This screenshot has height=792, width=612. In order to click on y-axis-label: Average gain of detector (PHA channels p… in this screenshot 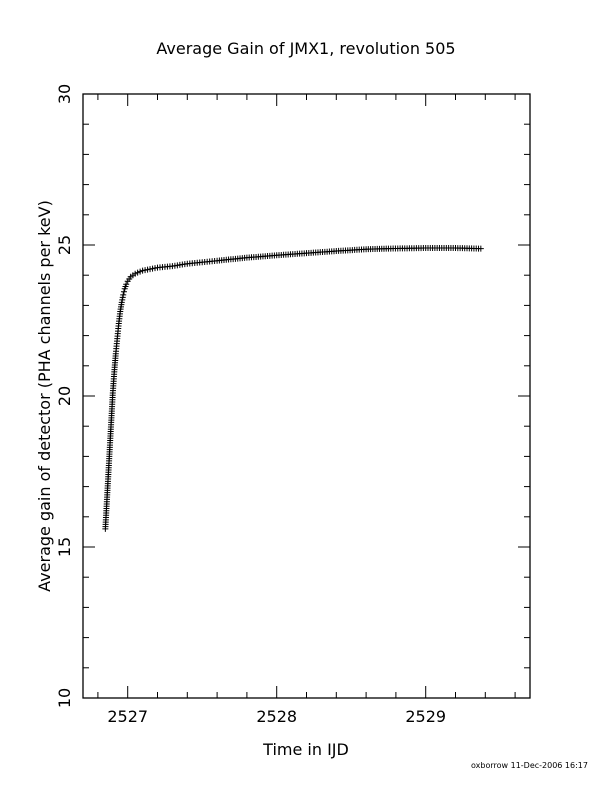, I will do `click(44, 396)`.